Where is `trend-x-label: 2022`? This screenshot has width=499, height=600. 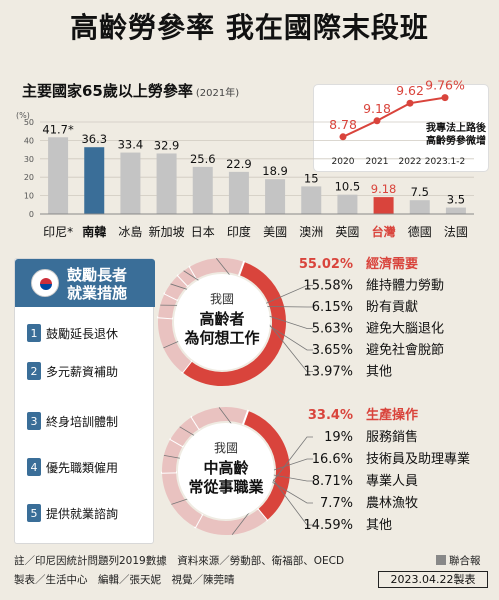 trend-x-label: 2022 is located at coordinates (410, 162).